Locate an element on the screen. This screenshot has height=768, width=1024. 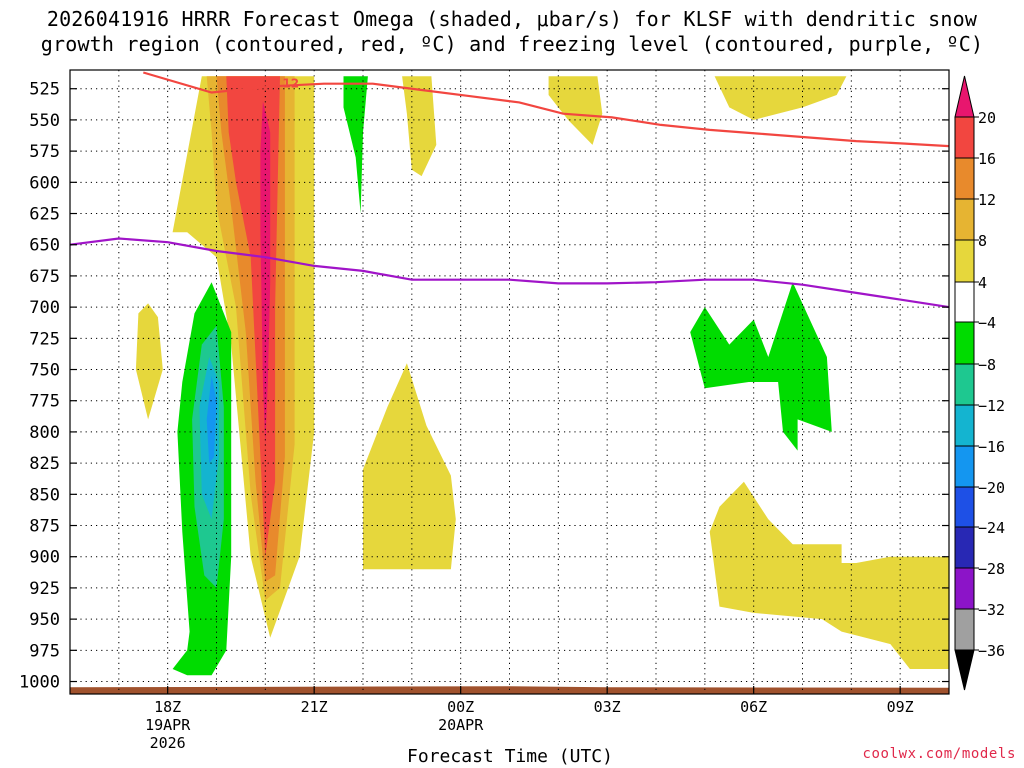
colorbar-label: 4 is located at coordinates (982, 283).